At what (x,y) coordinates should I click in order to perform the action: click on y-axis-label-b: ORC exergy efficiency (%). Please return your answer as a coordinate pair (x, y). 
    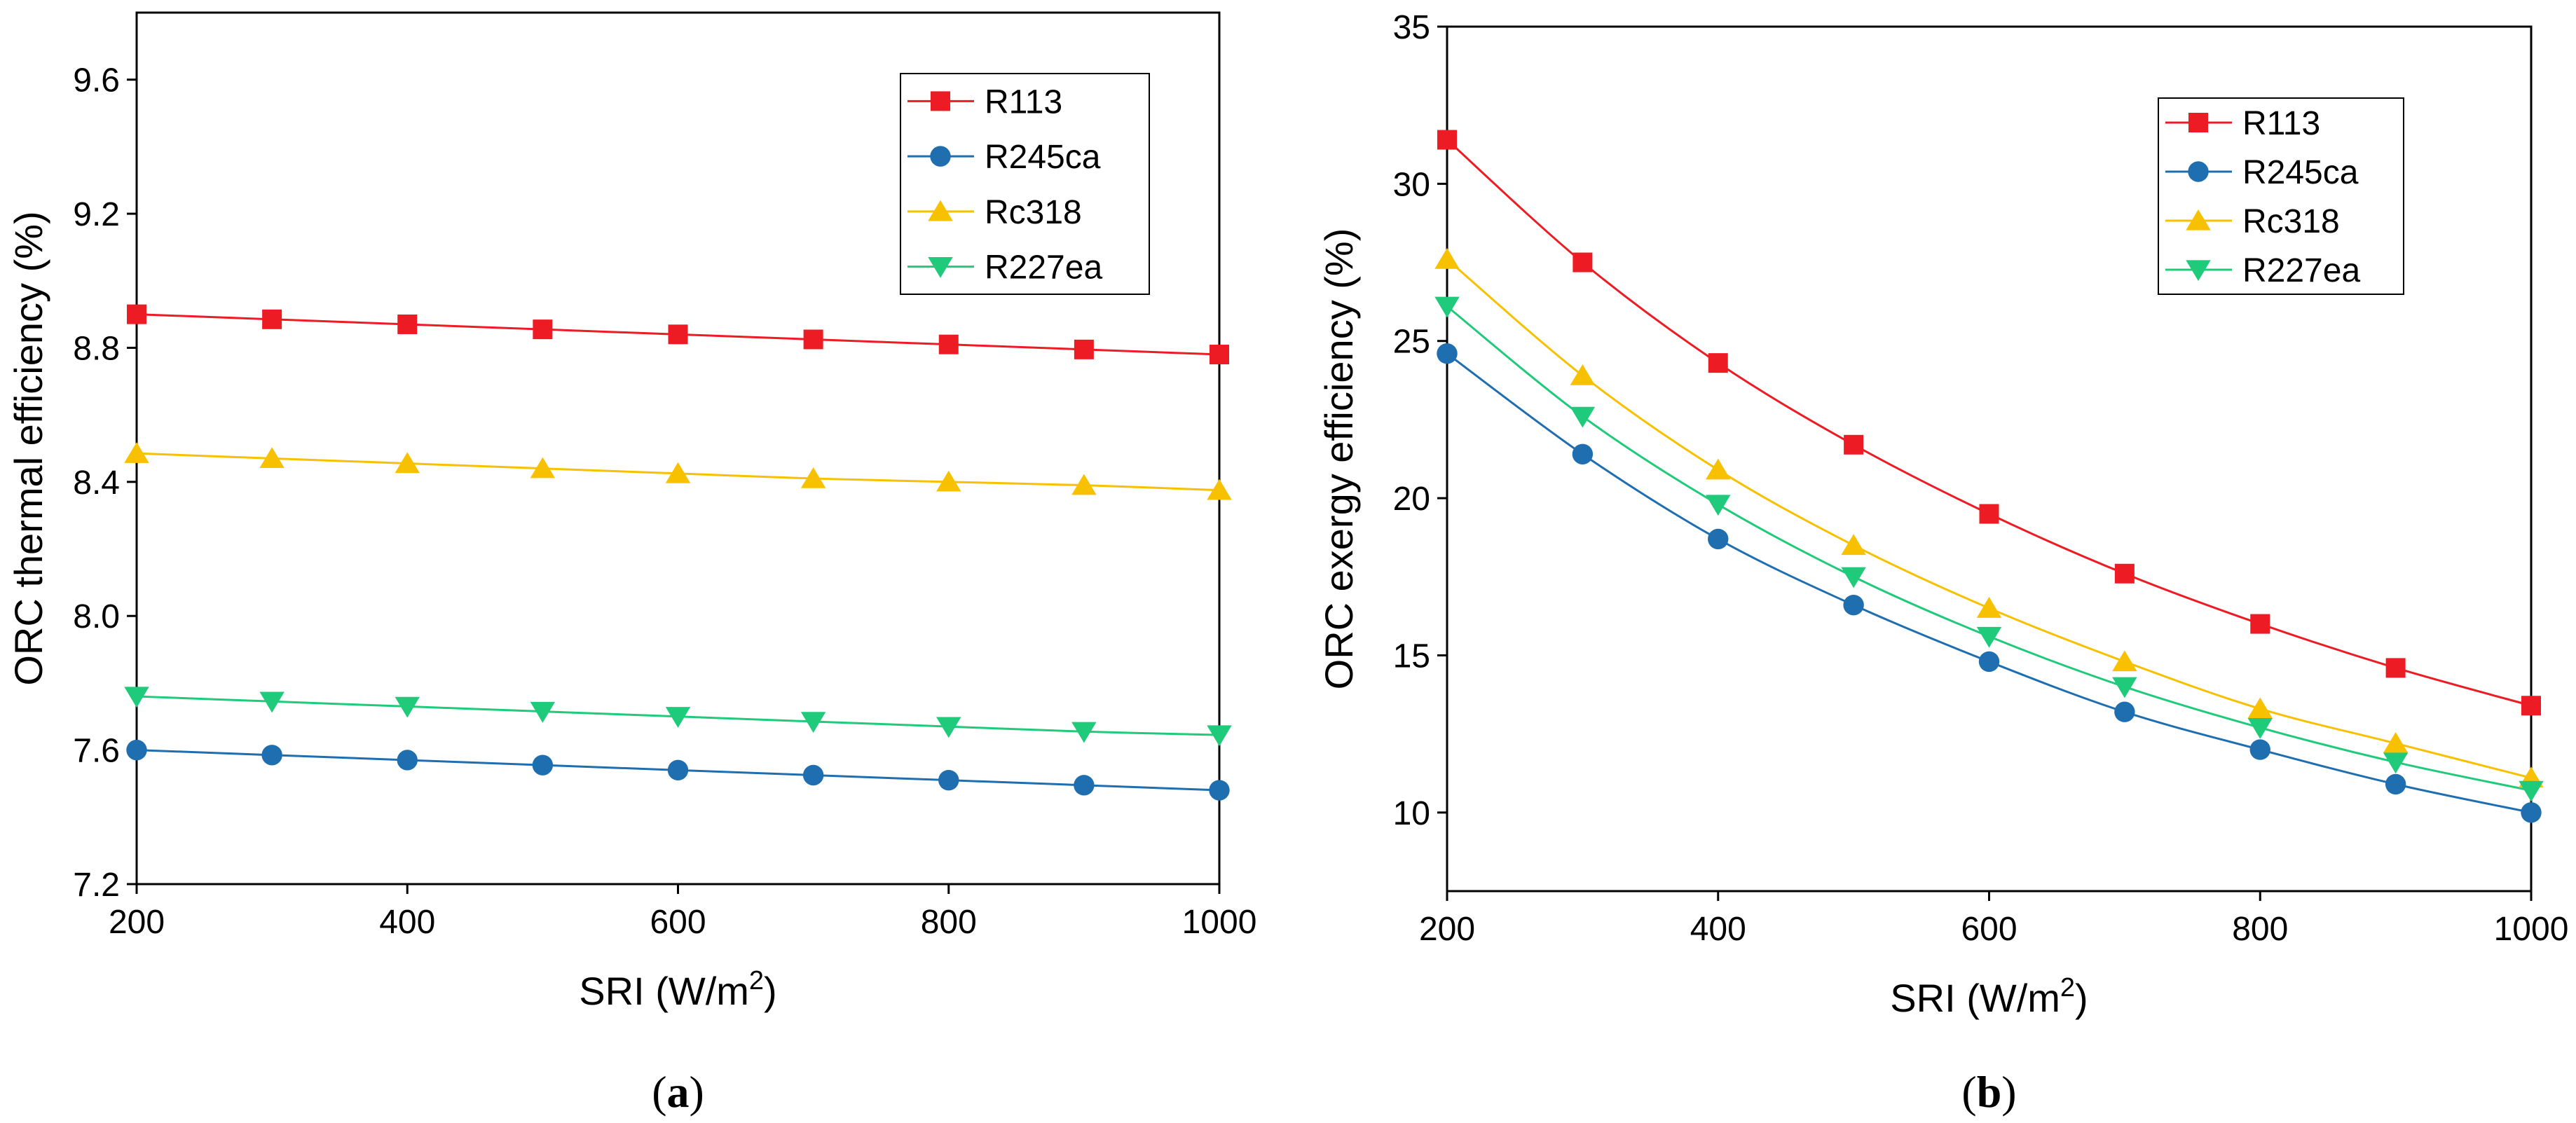
    Looking at the image, I should click on (1339, 459).